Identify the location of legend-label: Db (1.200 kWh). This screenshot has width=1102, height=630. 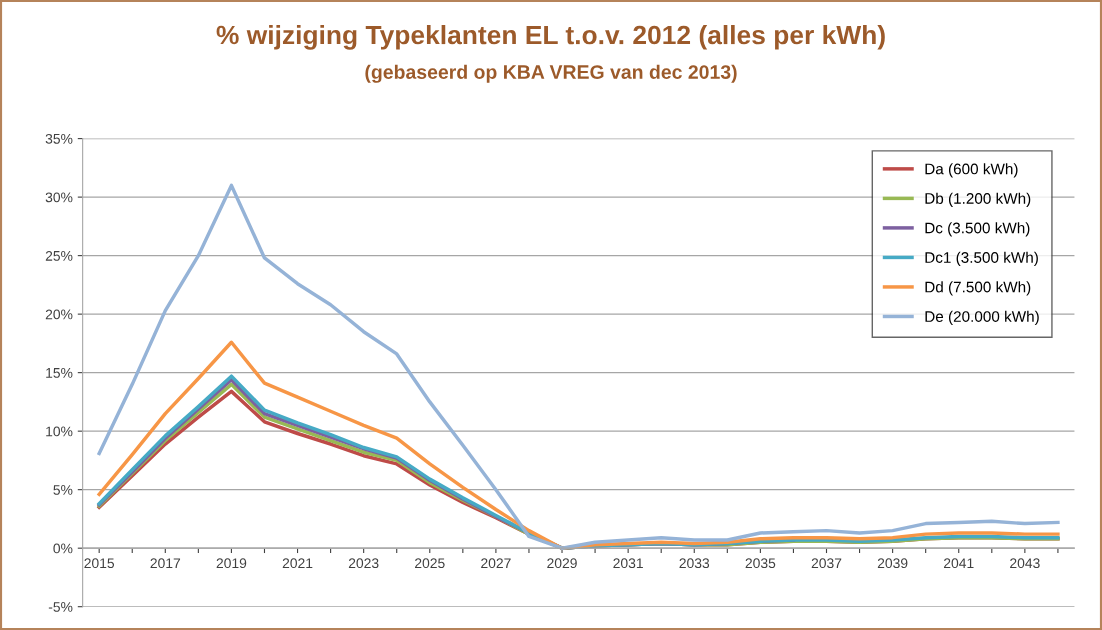
(978, 199).